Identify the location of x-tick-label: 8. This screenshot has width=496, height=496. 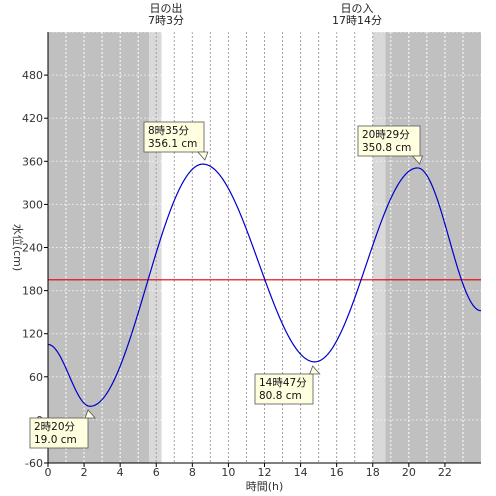
(192, 472).